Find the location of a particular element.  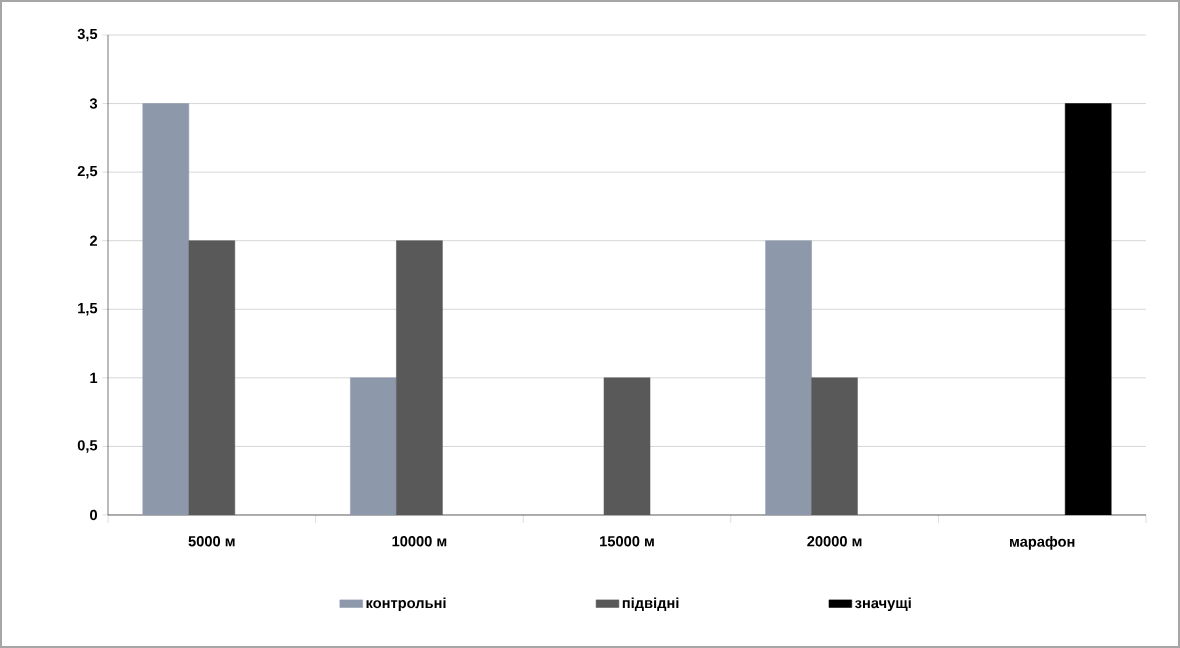

x-tick-label: 20000 м is located at coordinates (834, 541).